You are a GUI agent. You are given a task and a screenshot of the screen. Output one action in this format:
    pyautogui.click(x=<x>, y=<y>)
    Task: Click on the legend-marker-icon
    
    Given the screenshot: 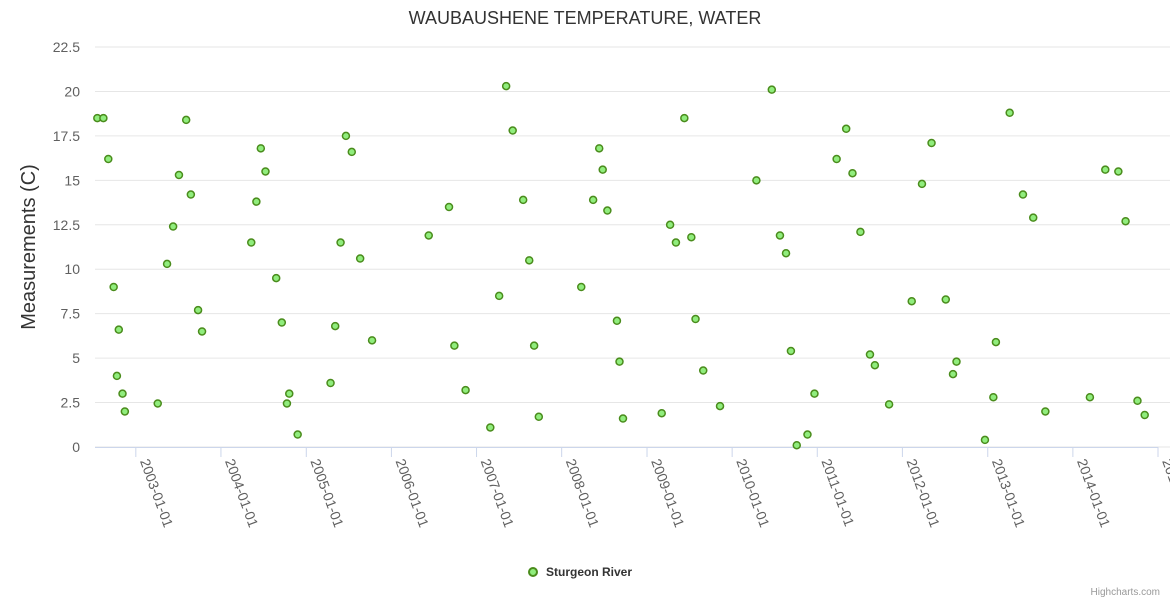 What is the action you would take?
    pyautogui.click(x=533, y=572)
    